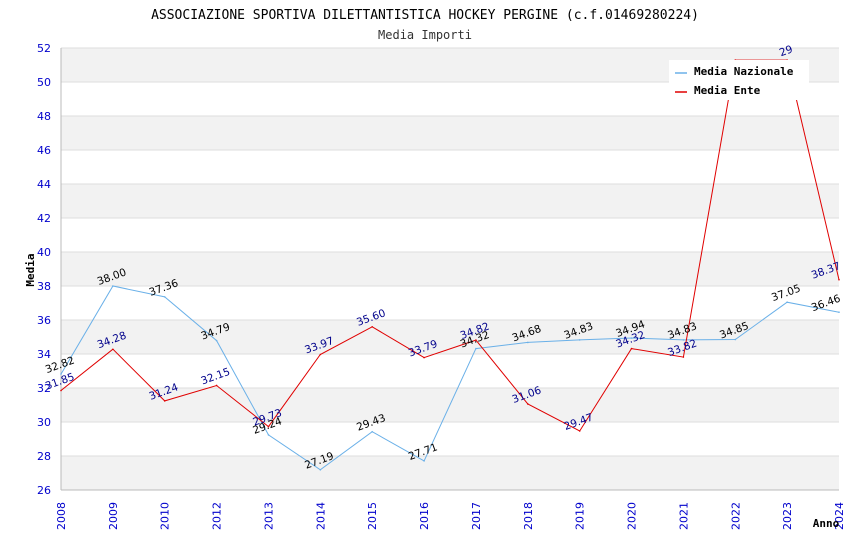 This screenshot has width=850, height=550. I want to click on y-axis-ticks: 26 28 30 32 34 36 38 40 42 44 46 48 50 52, so click(44, 269).